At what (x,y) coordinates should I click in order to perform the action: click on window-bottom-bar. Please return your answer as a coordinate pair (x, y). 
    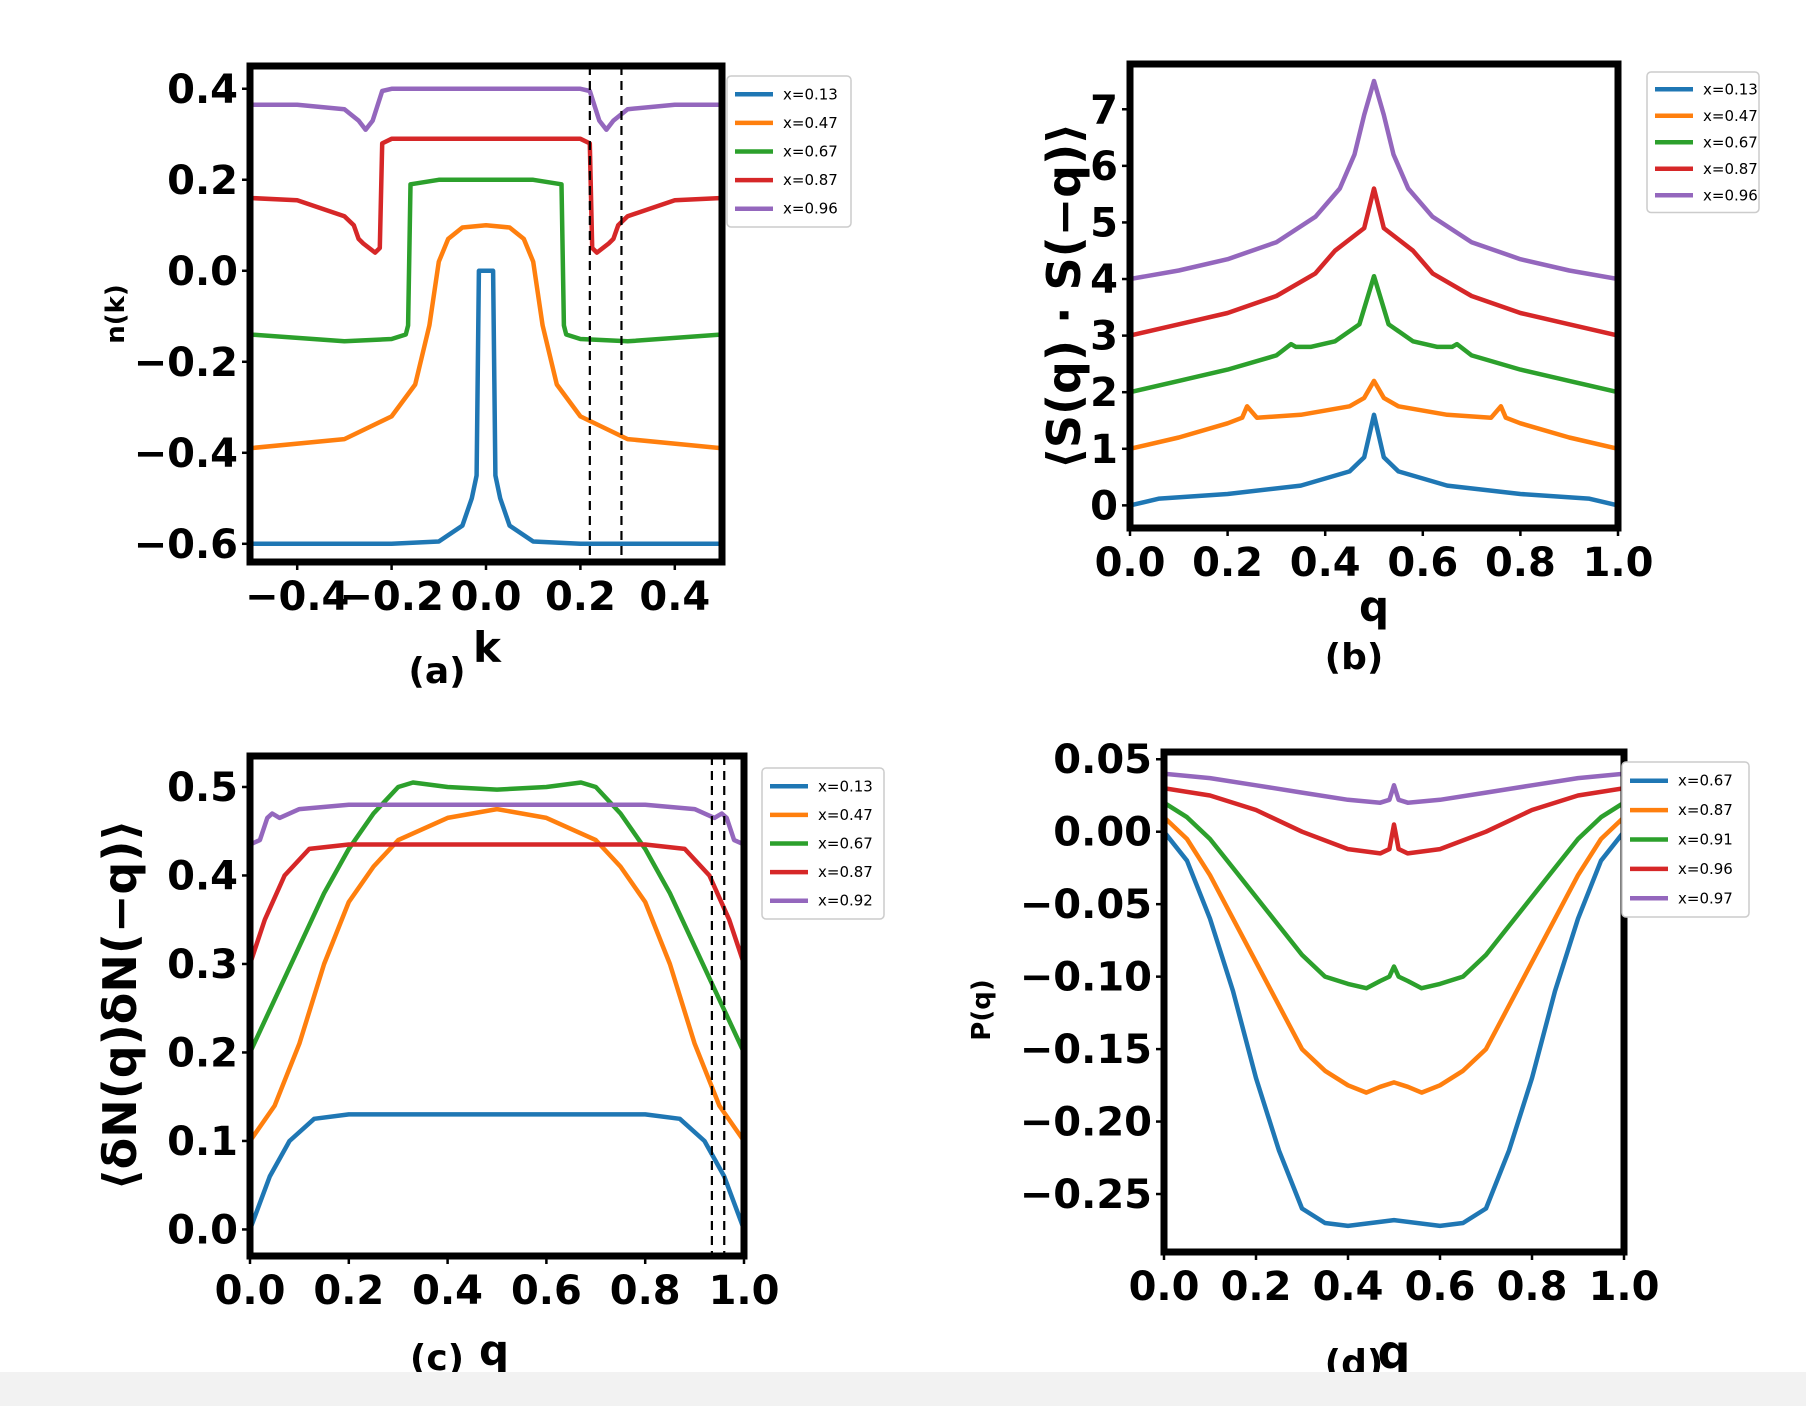
    Looking at the image, I should click on (903, 1389).